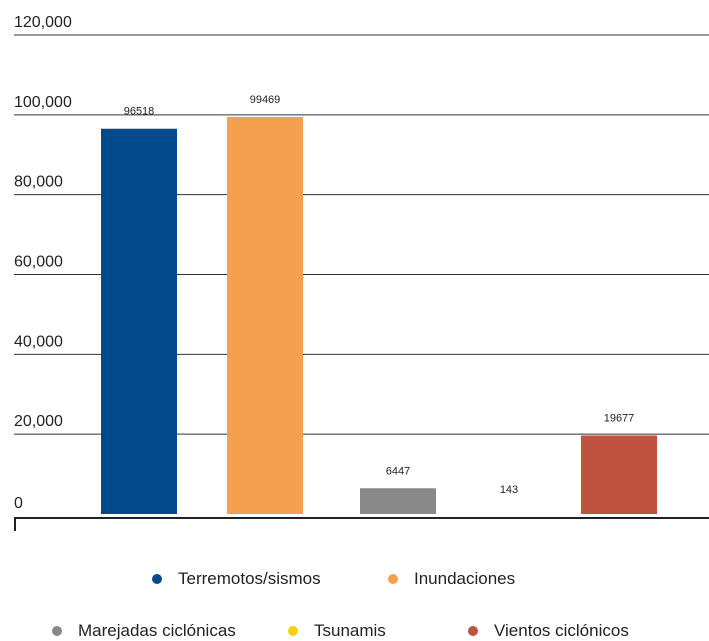  What do you see at coordinates (18, 503) in the screenshot?
I see `y-tick-label: 0` at bounding box center [18, 503].